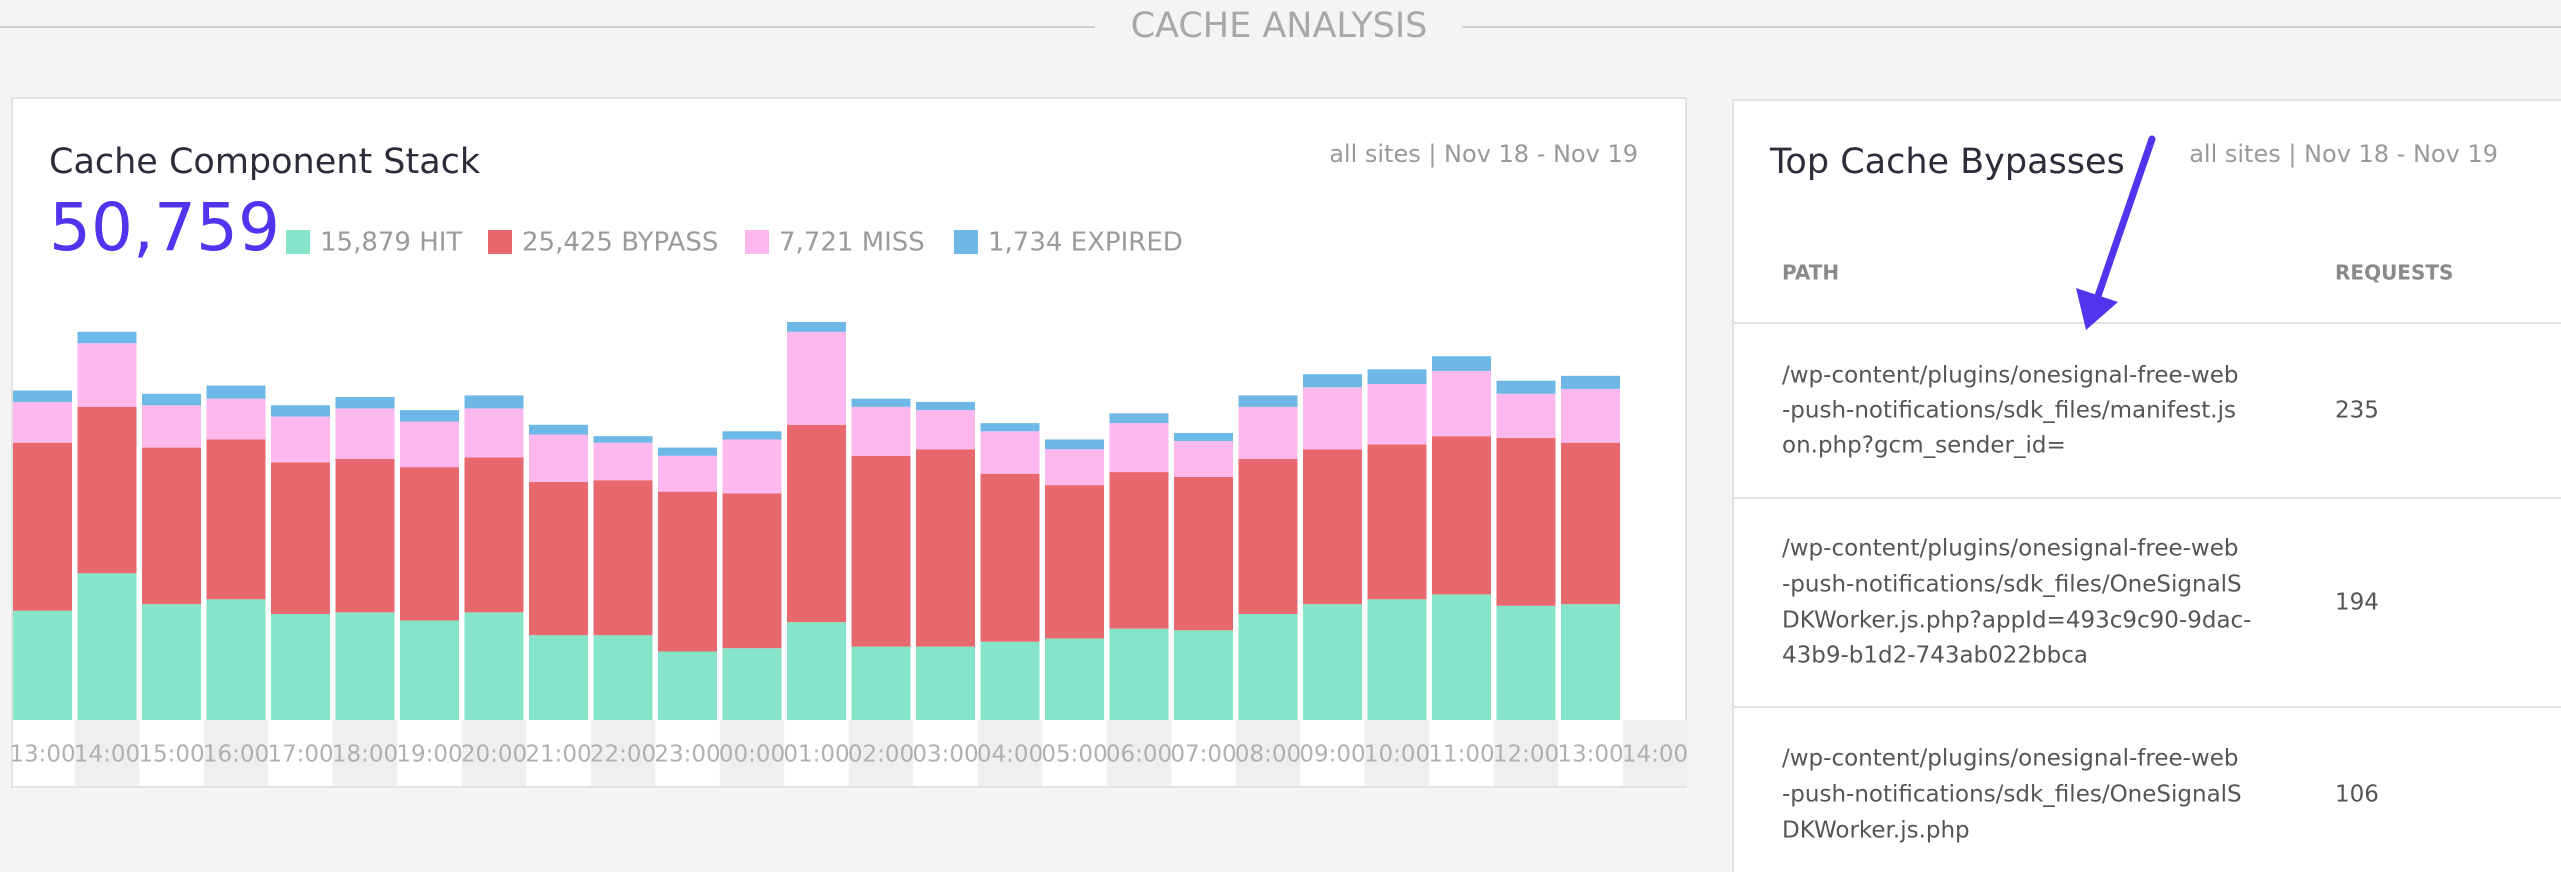 This screenshot has height=872, width=2561. I want to click on x-tick-label: 15:00, so click(171, 755).